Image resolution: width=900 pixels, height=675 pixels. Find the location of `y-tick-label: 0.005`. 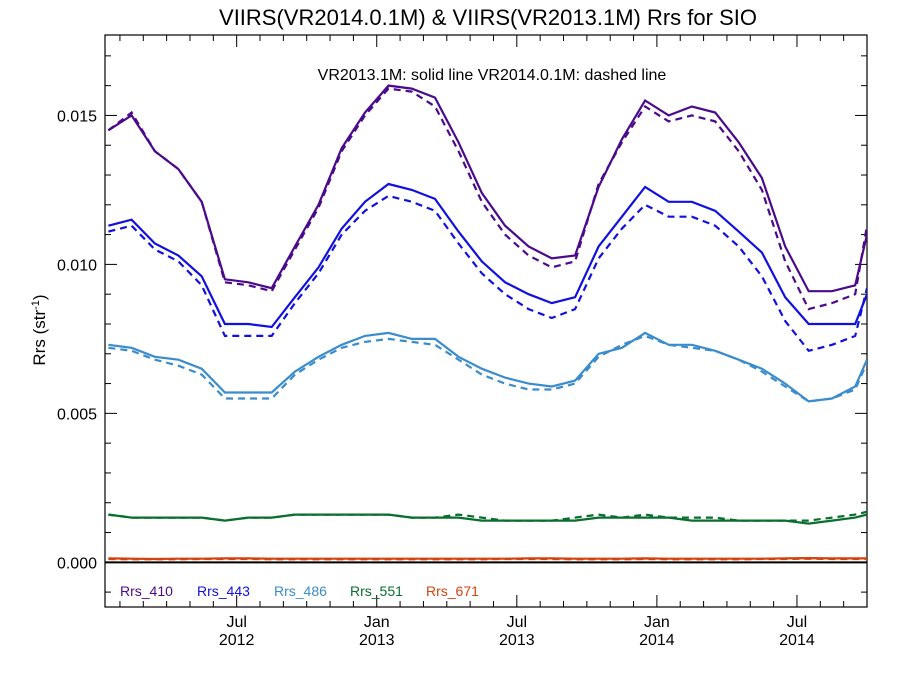

y-tick-label: 0.005 is located at coordinates (77, 414).